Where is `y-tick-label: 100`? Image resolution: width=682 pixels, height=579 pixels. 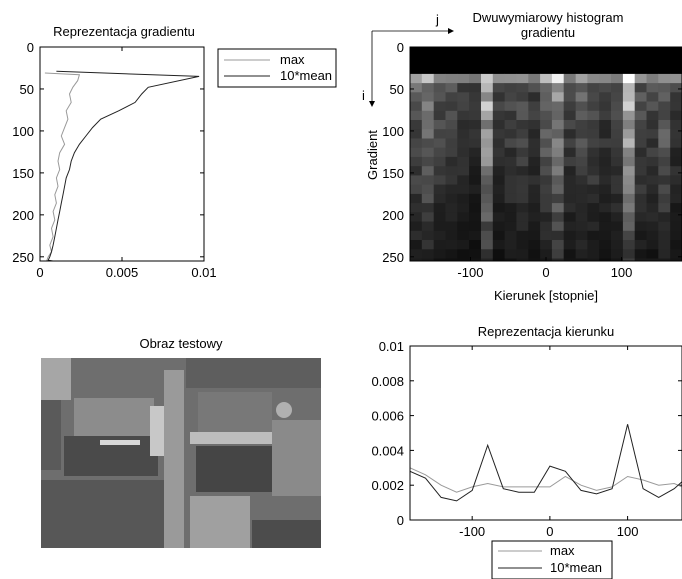
y-tick-label: 100 is located at coordinates (23, 131).